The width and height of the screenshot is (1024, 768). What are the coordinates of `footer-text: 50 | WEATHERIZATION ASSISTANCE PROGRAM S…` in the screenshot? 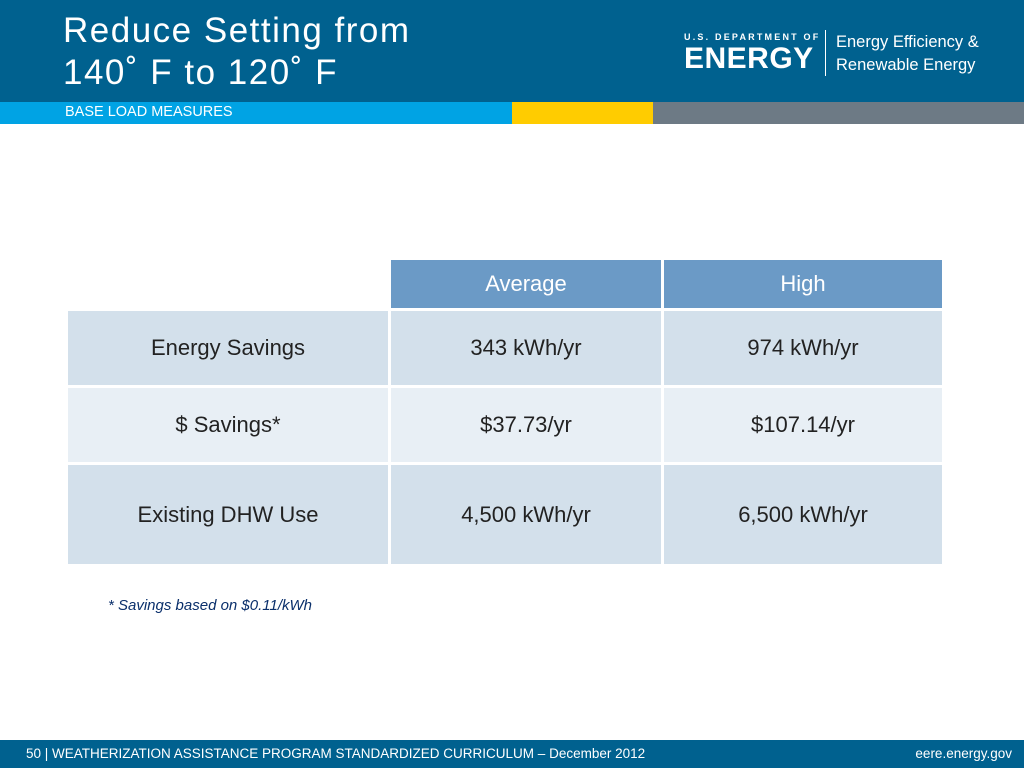 It's located at (336, 753).